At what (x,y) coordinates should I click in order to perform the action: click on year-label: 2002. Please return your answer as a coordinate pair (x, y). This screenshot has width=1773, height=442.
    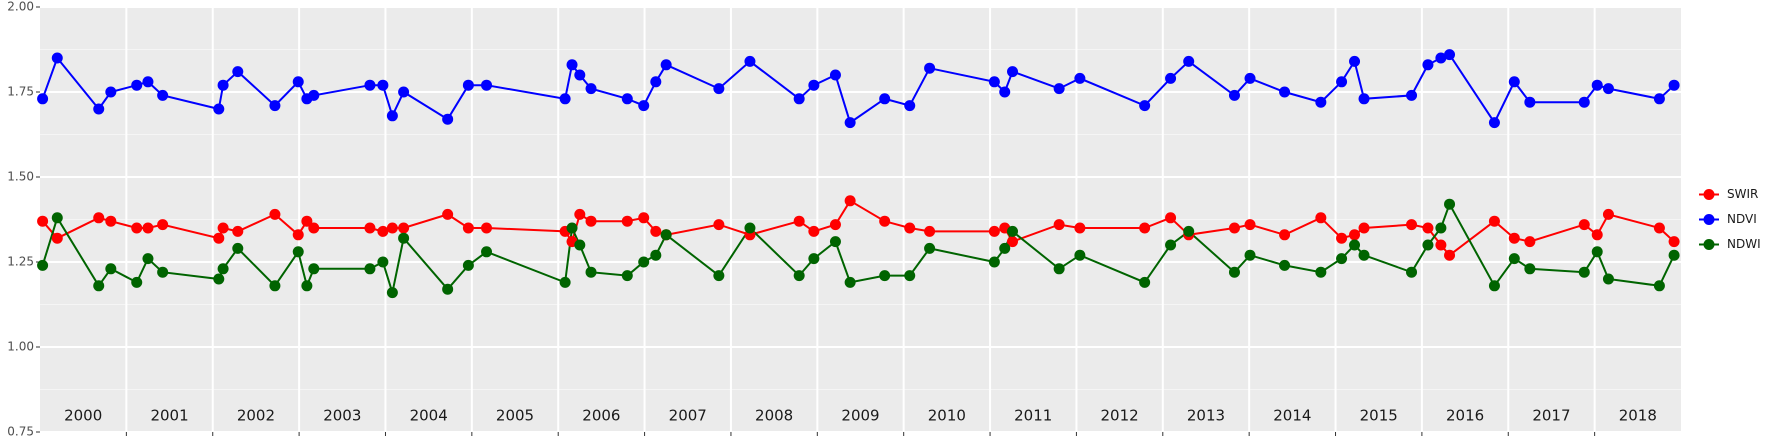
    Looking at the image, I should click on (256, 416).